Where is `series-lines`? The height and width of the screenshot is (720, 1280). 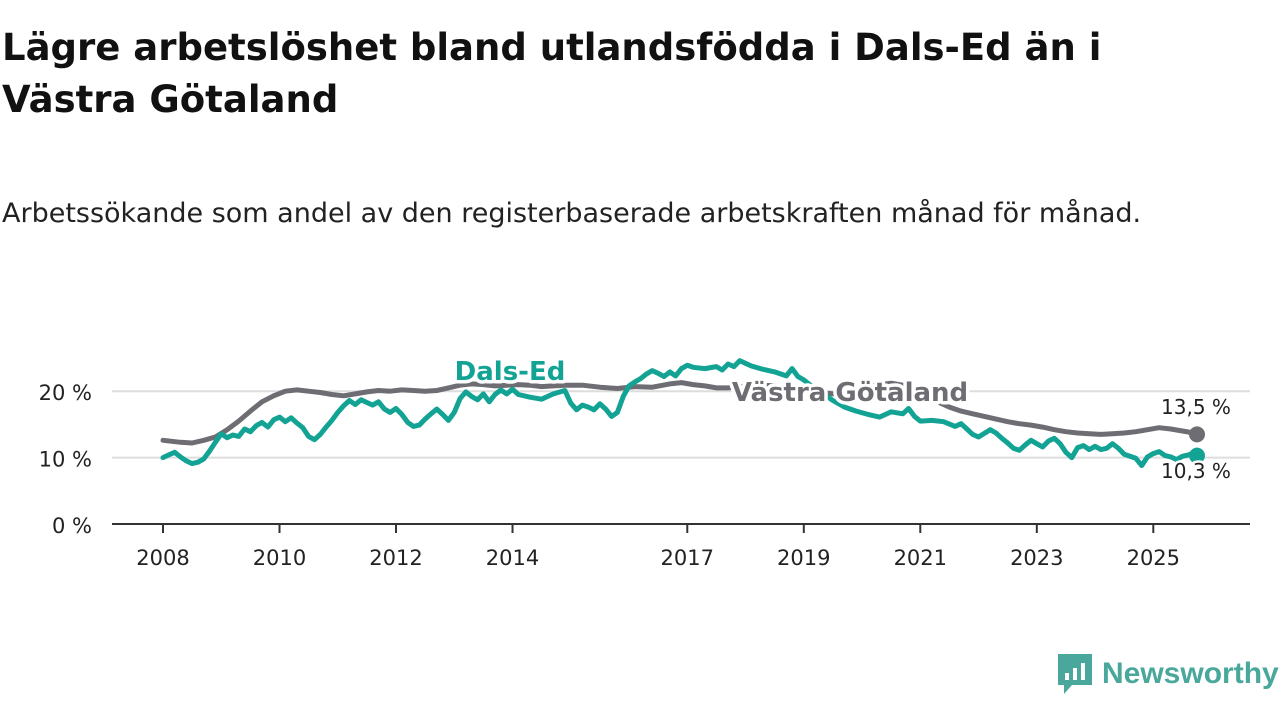 series-lines is located at coordinates (682, 413).